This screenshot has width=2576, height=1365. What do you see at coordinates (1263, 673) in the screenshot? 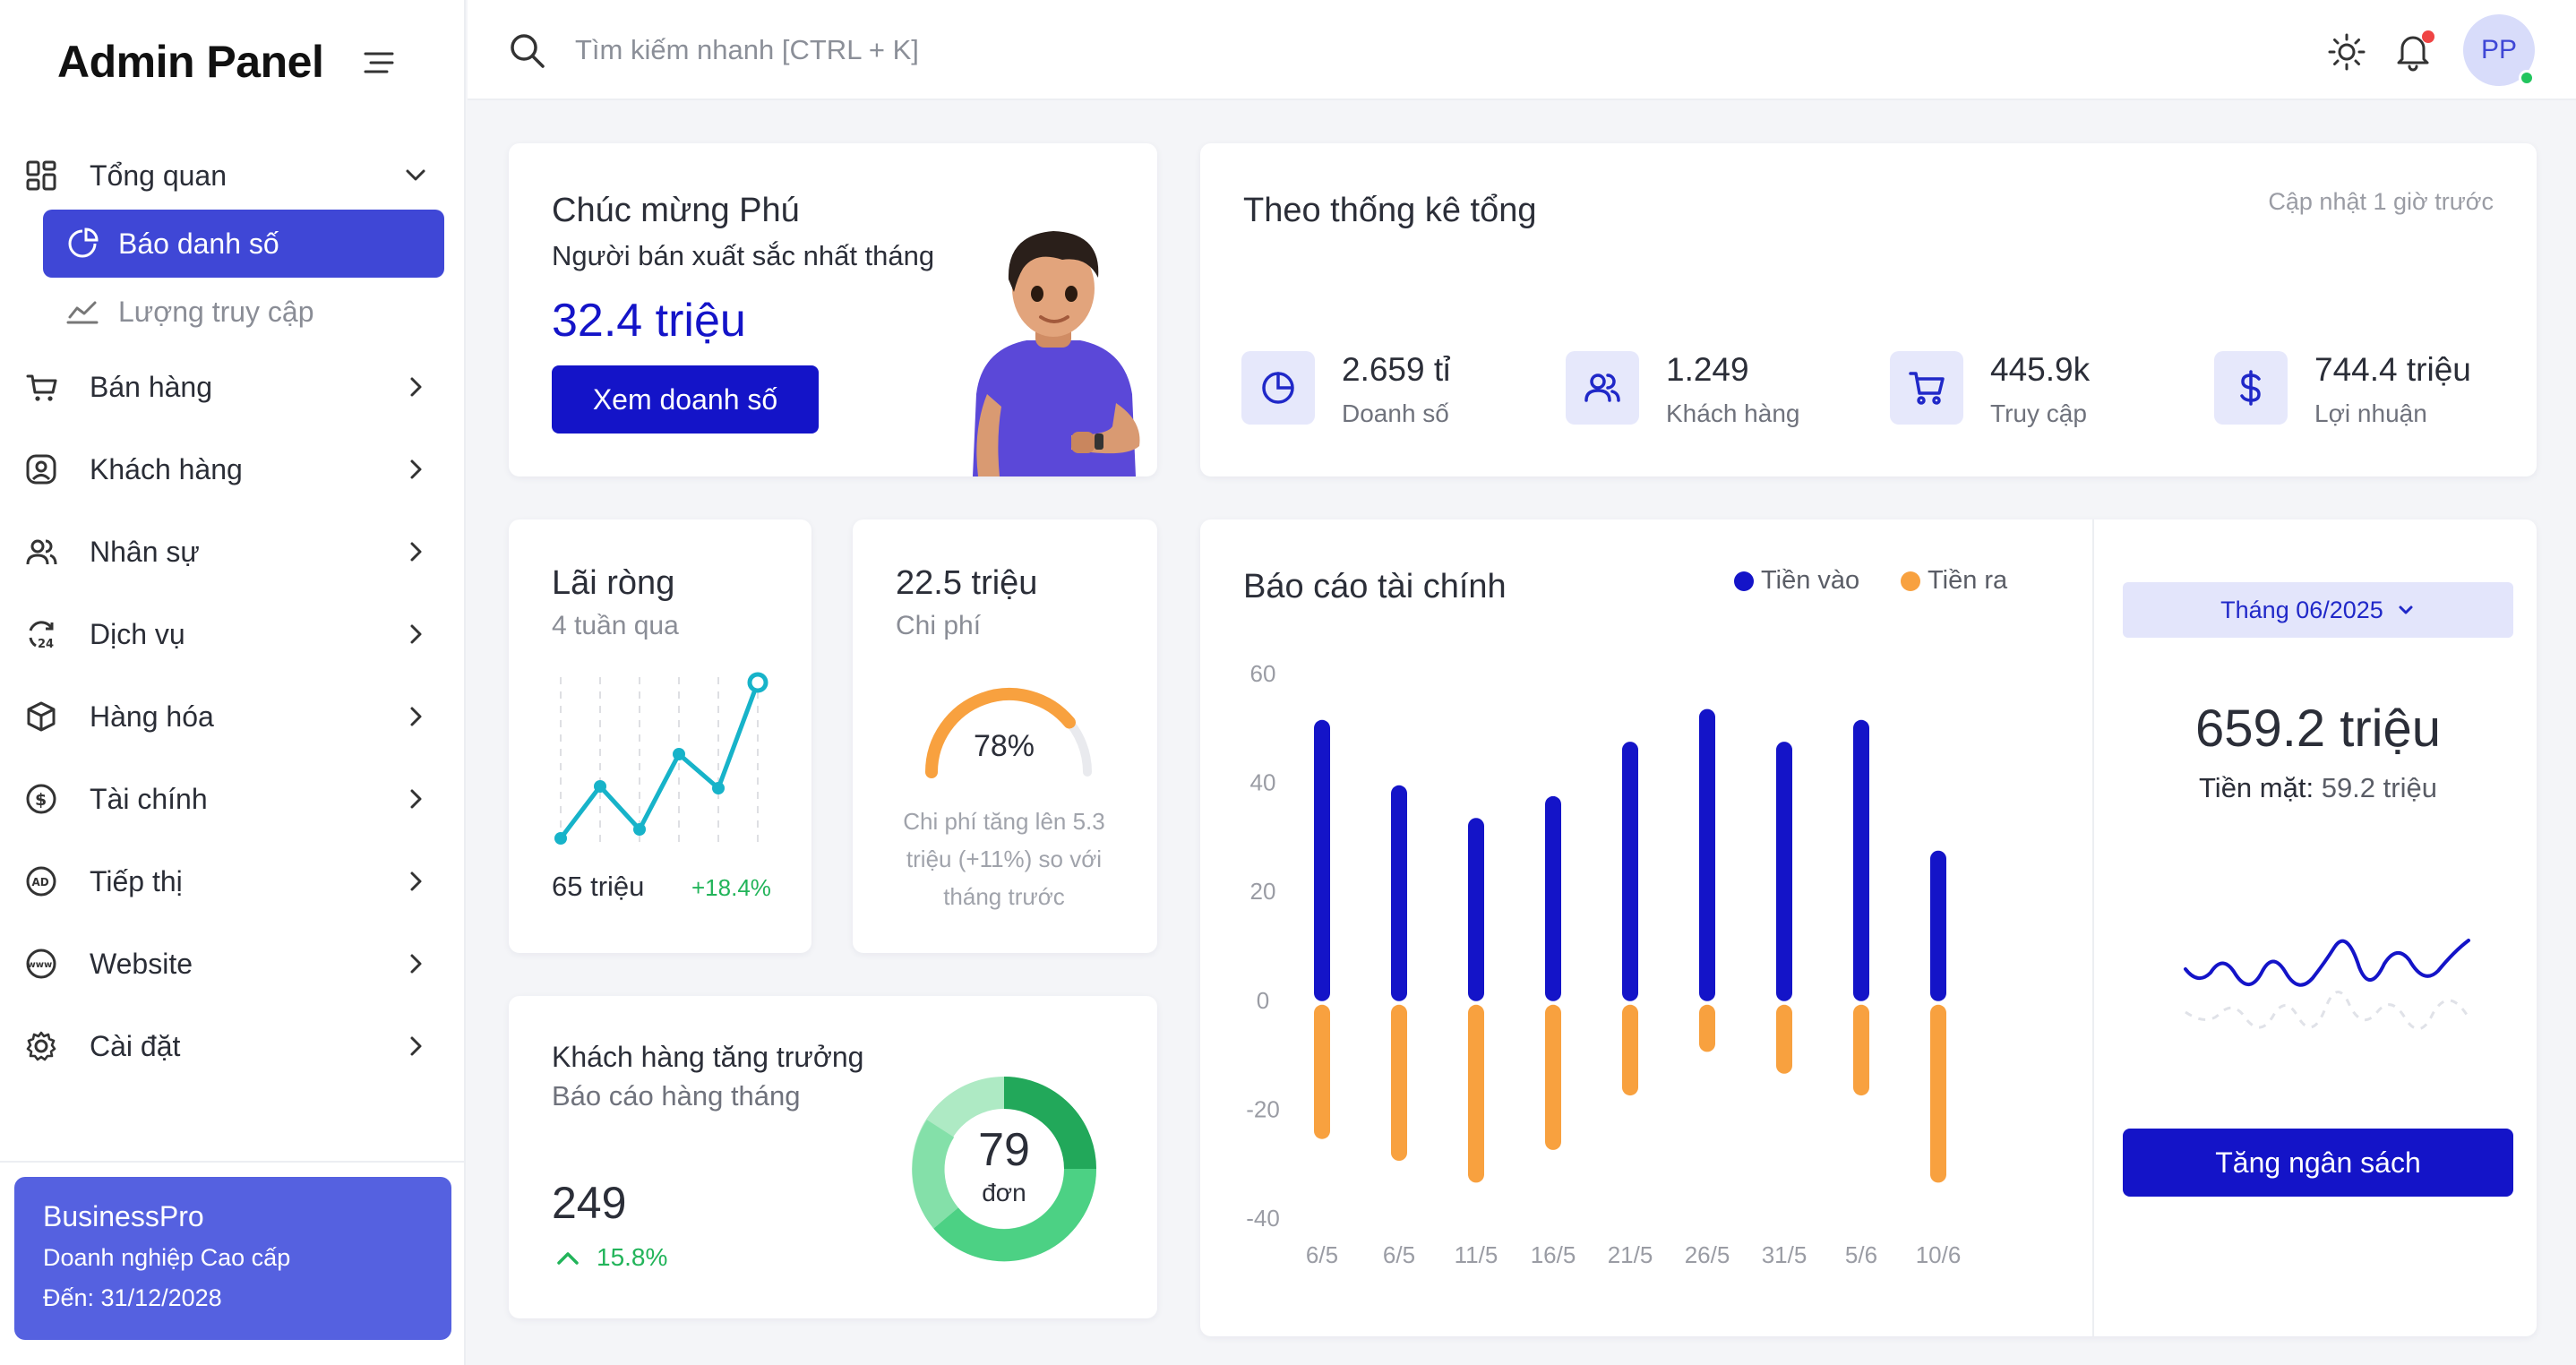
I see `y-tick-label: 60` at bounding box center [1263, 673].